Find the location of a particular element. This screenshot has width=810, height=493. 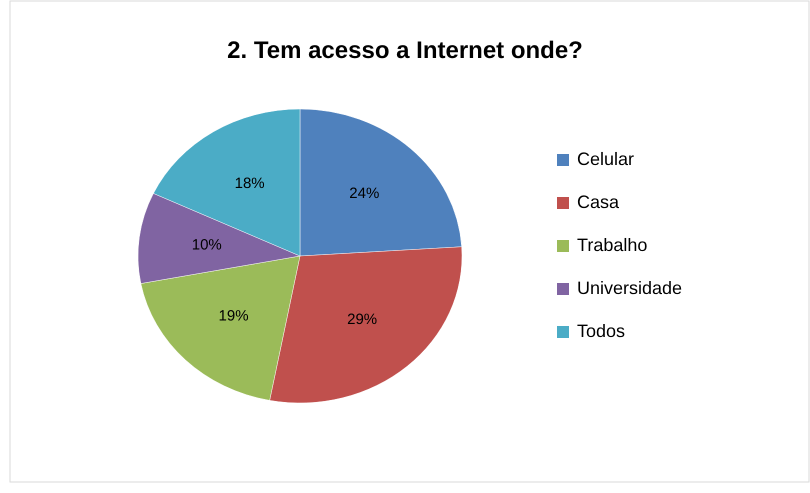

legend-label: Todos is located at coordinates (601, 330).